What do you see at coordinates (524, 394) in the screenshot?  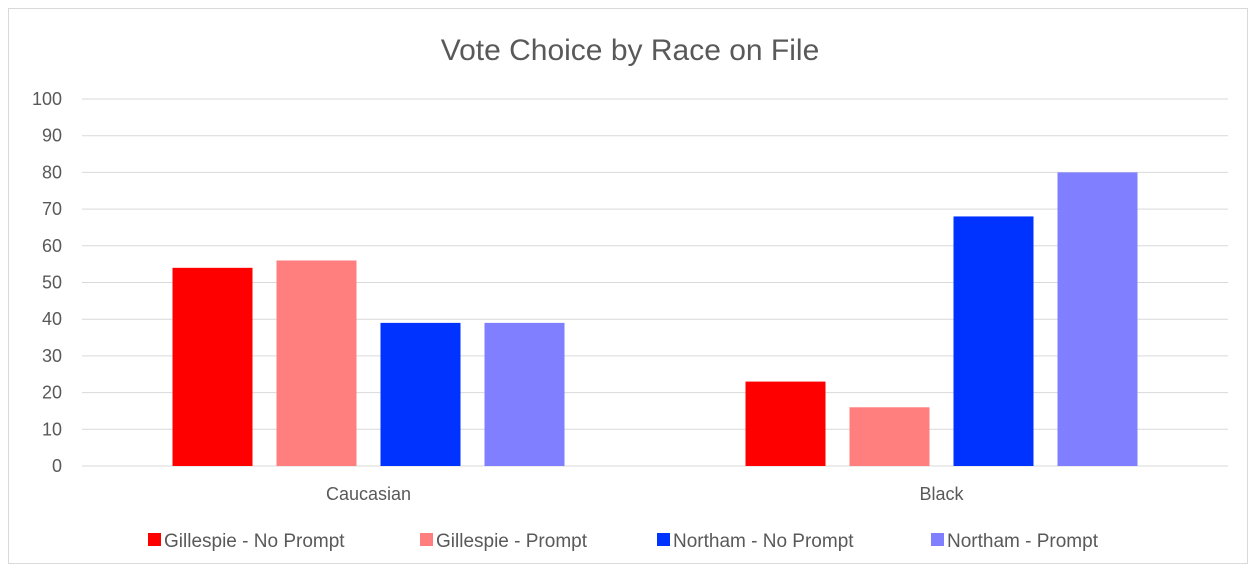 I see `bar-caucasian-northam-prompt` at bounding box center [524, 394].